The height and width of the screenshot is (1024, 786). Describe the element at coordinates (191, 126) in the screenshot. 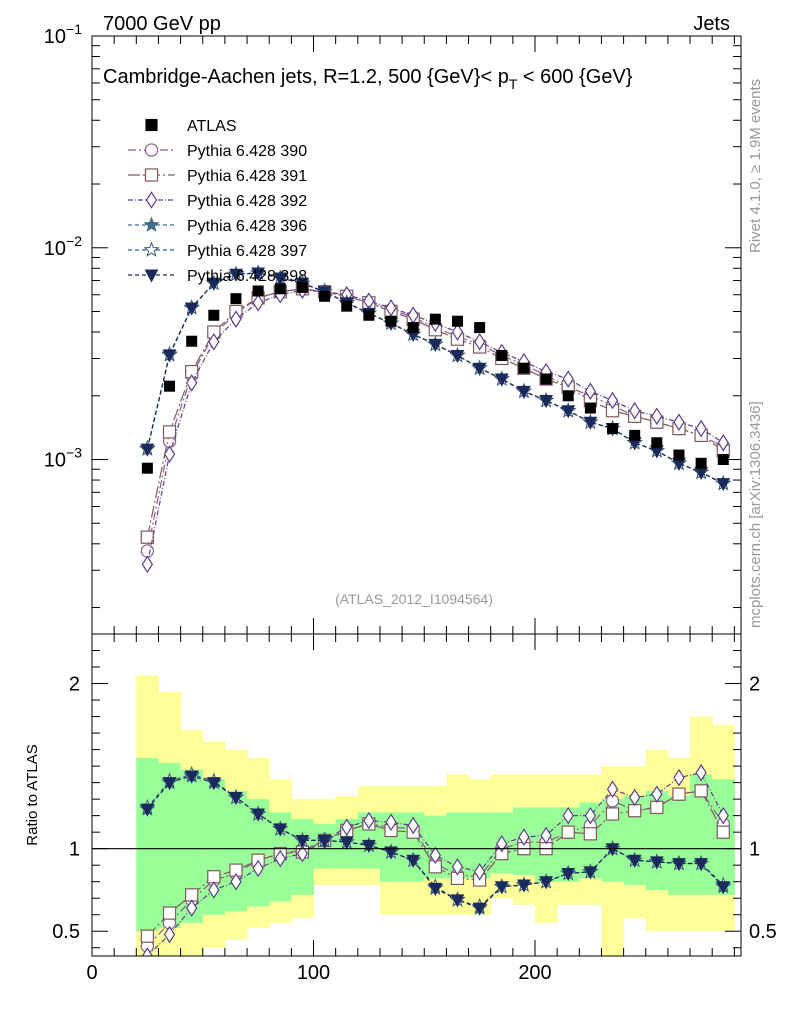

I see `legend-entry-data: ATLAS` at that location.